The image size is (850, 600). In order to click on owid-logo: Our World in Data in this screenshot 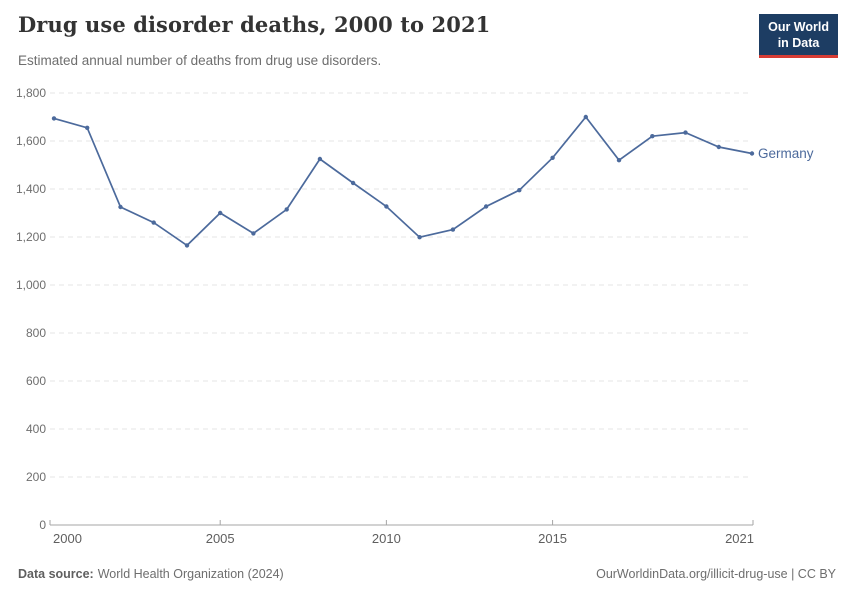, I will do `click(798, 36)`.